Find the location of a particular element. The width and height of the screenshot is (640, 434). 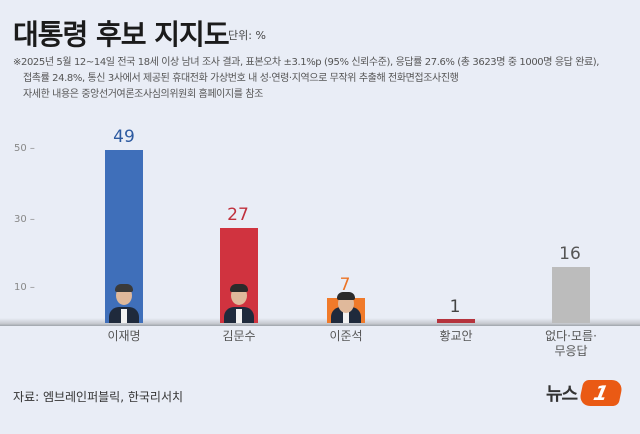

value-label-hwang-kyoahn: 1 is located at coordinates (455, 307).